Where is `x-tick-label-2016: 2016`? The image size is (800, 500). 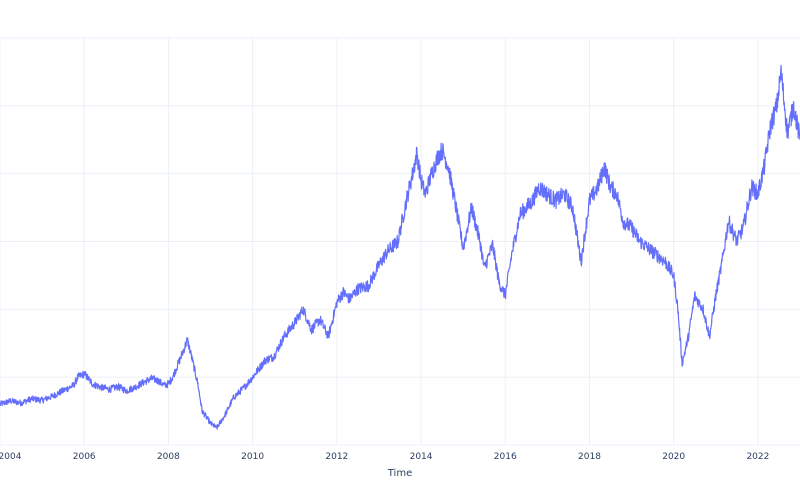 x-tick-label-2016: 2016 is located at coordinates (505, 457).